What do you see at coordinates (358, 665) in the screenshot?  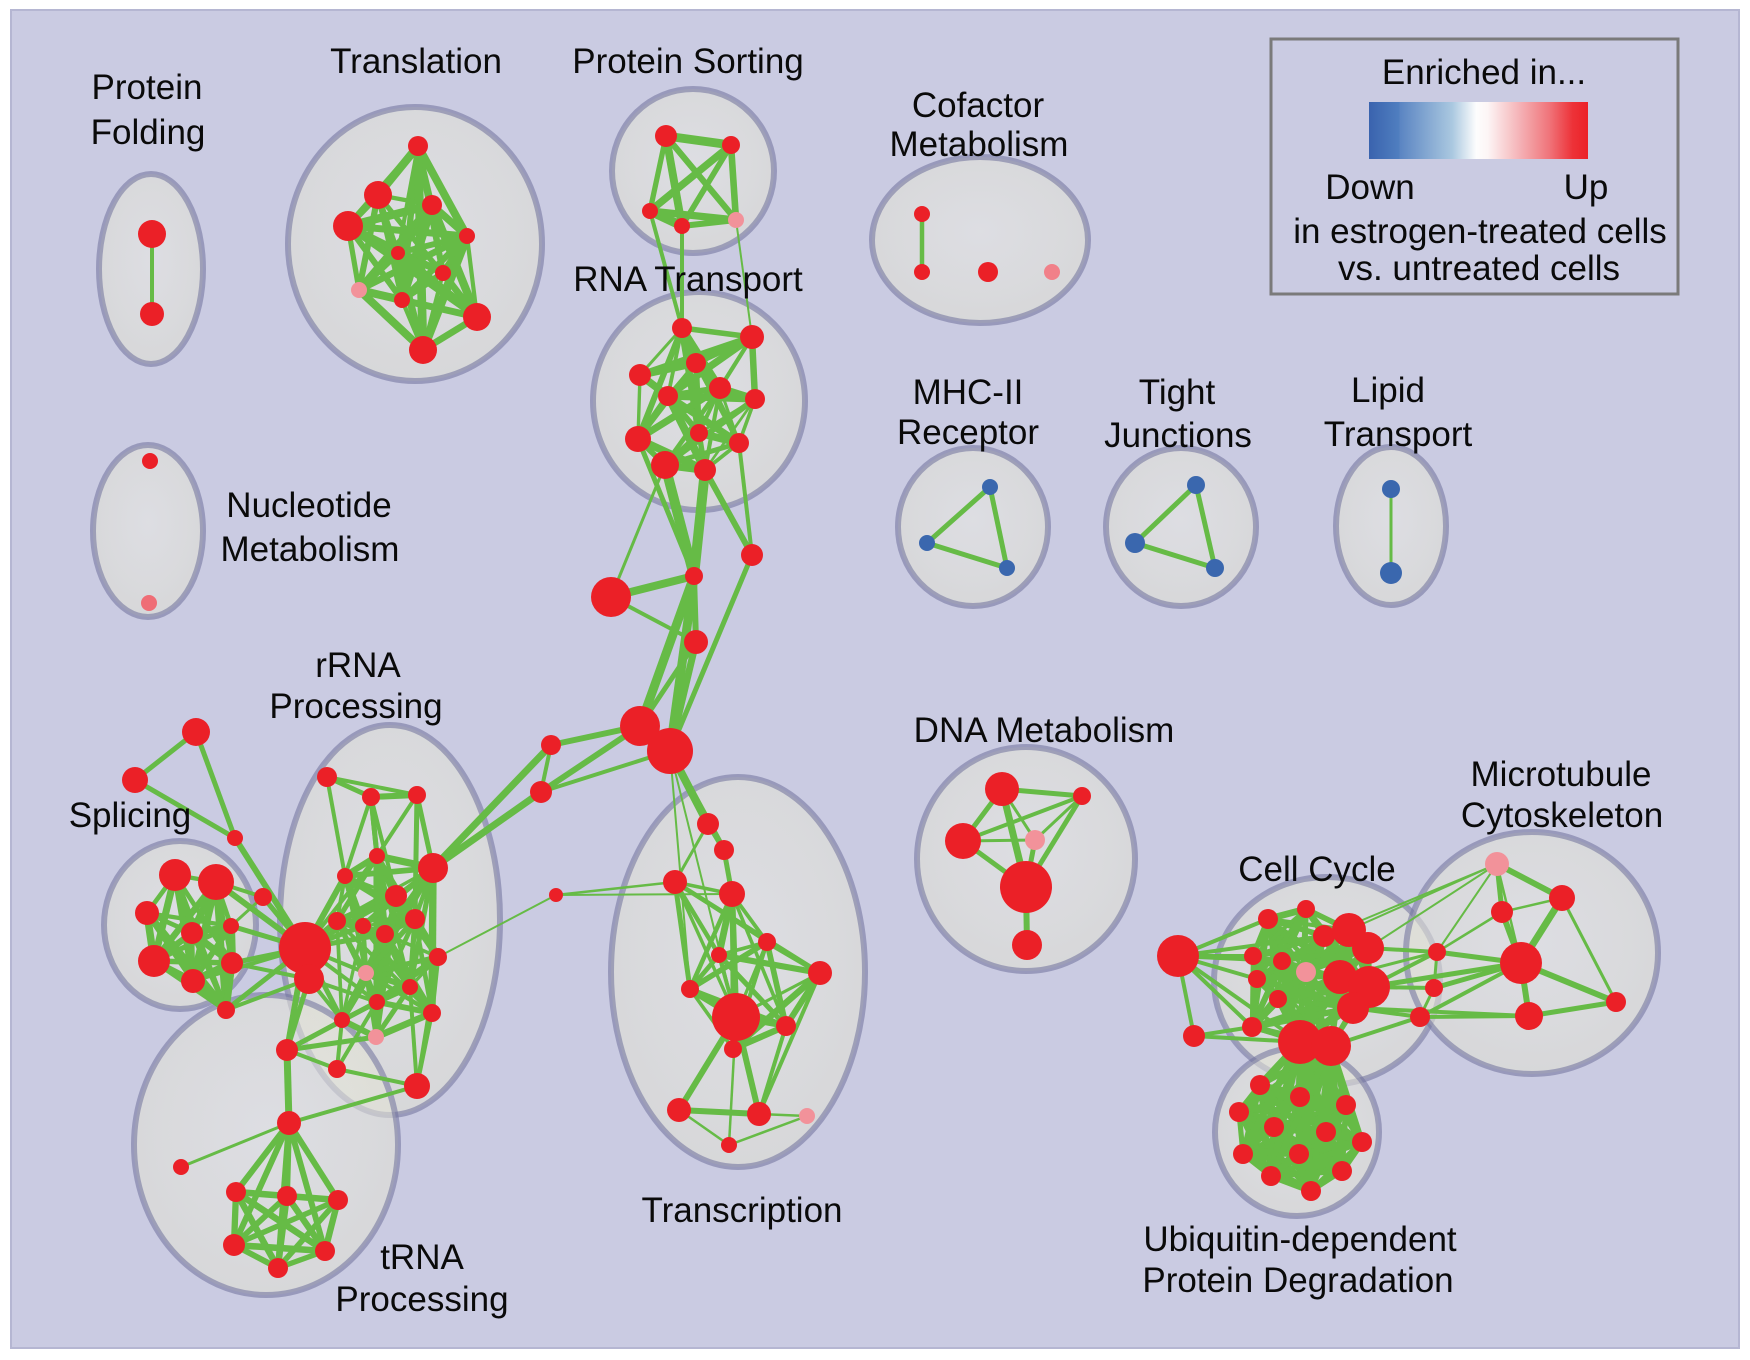 I see `svg-text: rRNA` at bounding box center [358, 665].